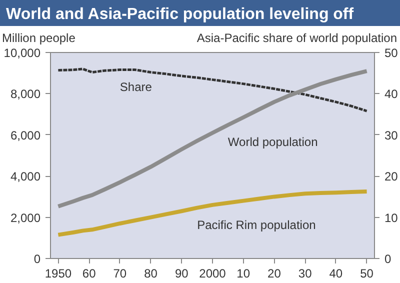 Image resolution: width=400 pixels, height=283 pixels. Describe the element at coordinates (388, 259) in the screenshot. I see `y2-tick-label: 0` at that location.